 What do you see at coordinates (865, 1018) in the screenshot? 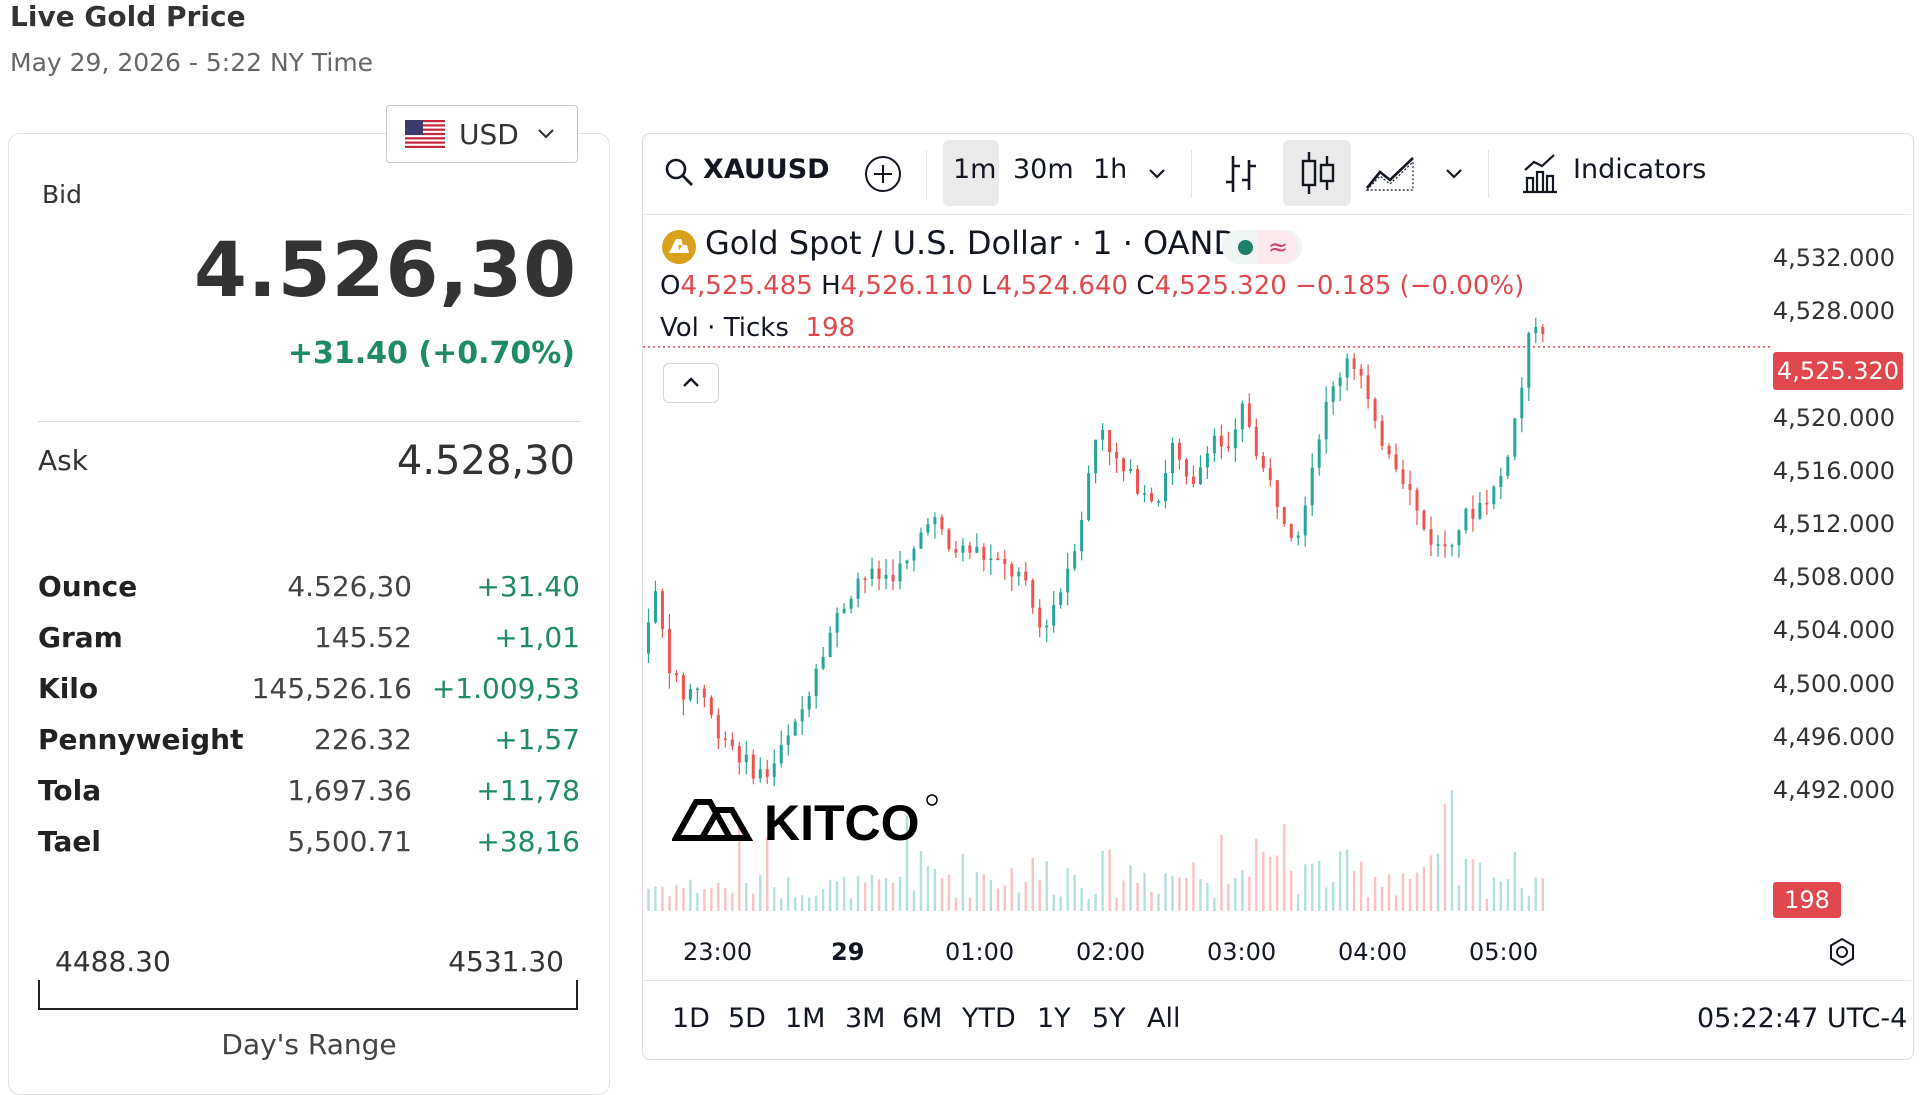
I see `range-3m: 3M` at bounding box center [865, 1018].